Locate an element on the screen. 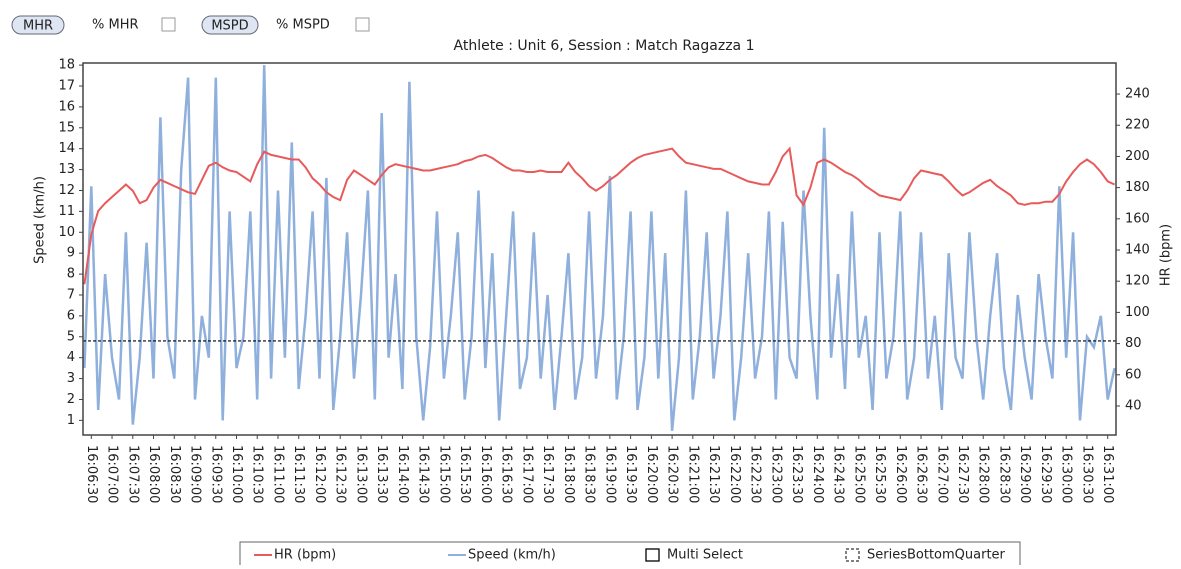 Image resolution: width=1181 pixels, height=569 pixels. y2-tick-label: 60 is located at coordinates (1133, 374).